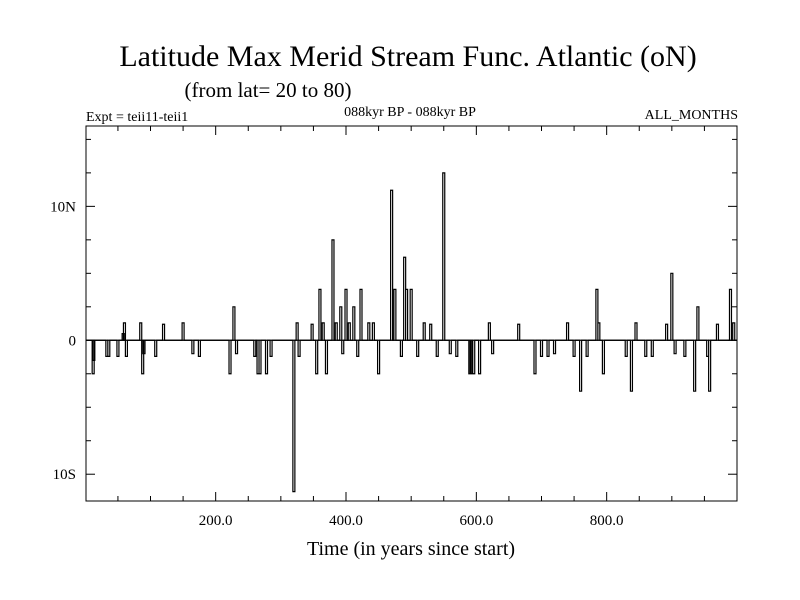  I want to click on x-axis-label: Time (in years since start), so click(411, 549).